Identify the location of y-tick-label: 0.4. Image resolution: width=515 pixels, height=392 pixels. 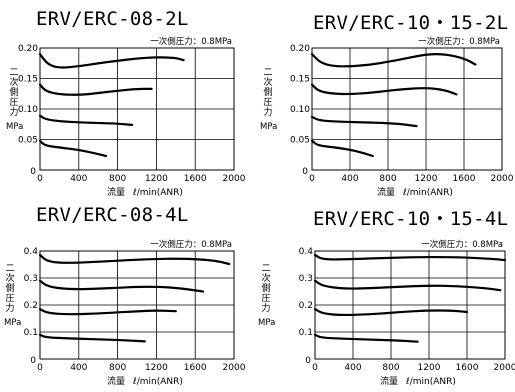
(306, 252).